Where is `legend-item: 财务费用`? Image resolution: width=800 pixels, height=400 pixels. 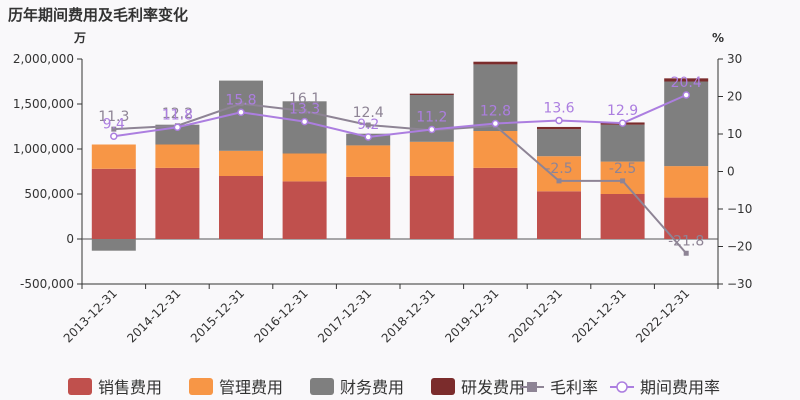
legend-item: 财务费用 is located at coordinates (357, 387).